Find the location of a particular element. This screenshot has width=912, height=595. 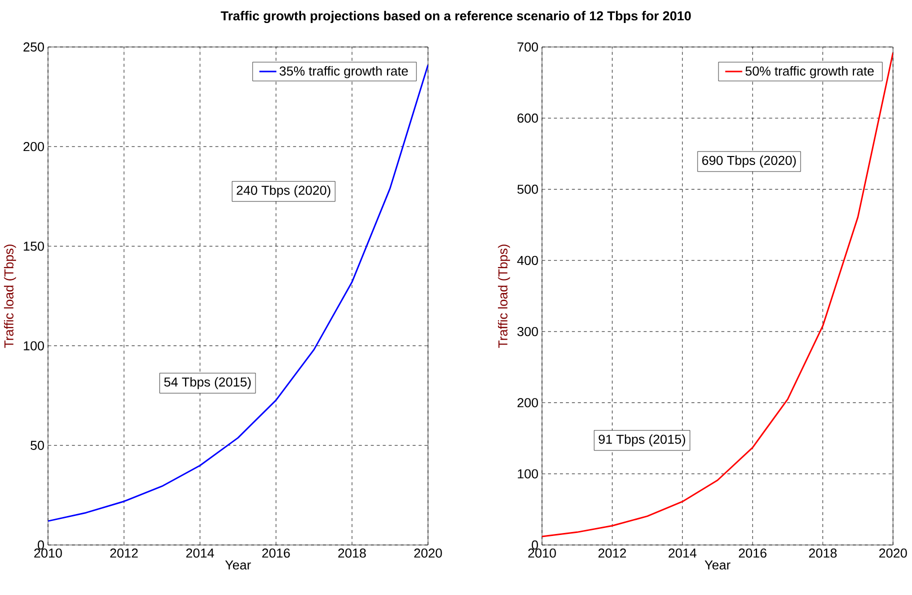

y-tick-label: 50 is located at coordinates (37, 445).